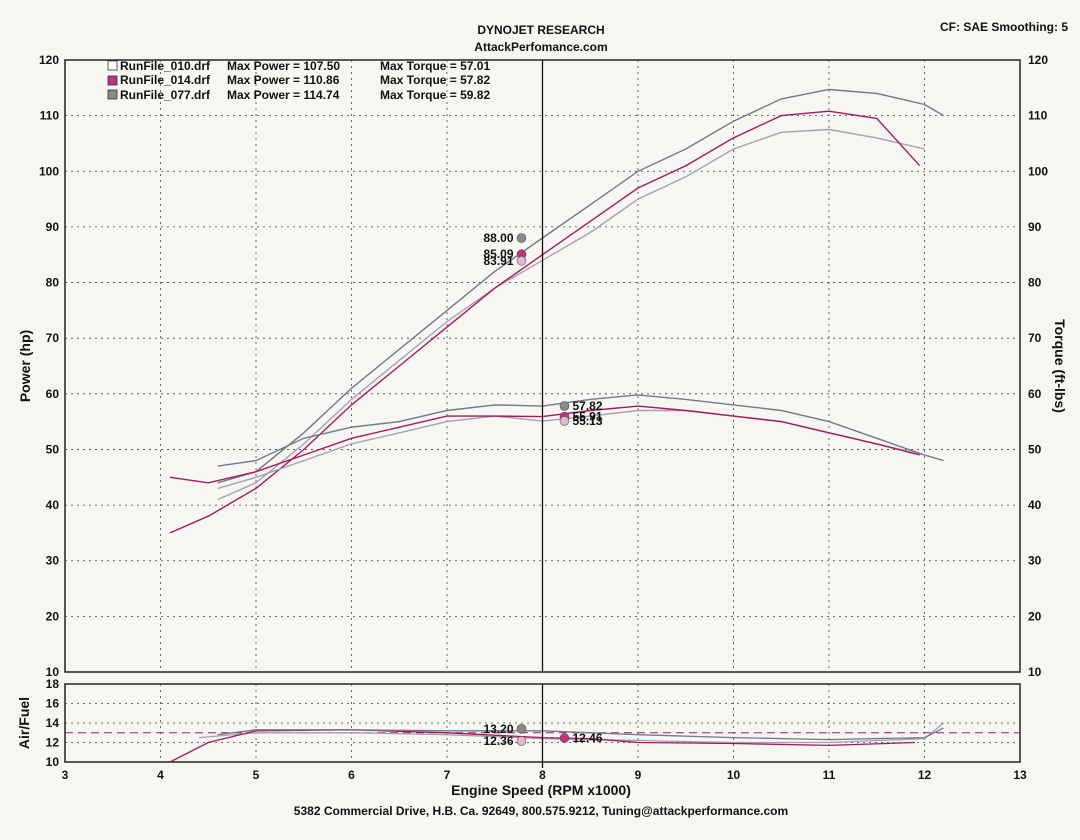 The width and height of the screenshot is (1080, 840). Describe the element at coordinates (734, 775) in the screenshot. I see `rpm-tick-label: 10` at that location.